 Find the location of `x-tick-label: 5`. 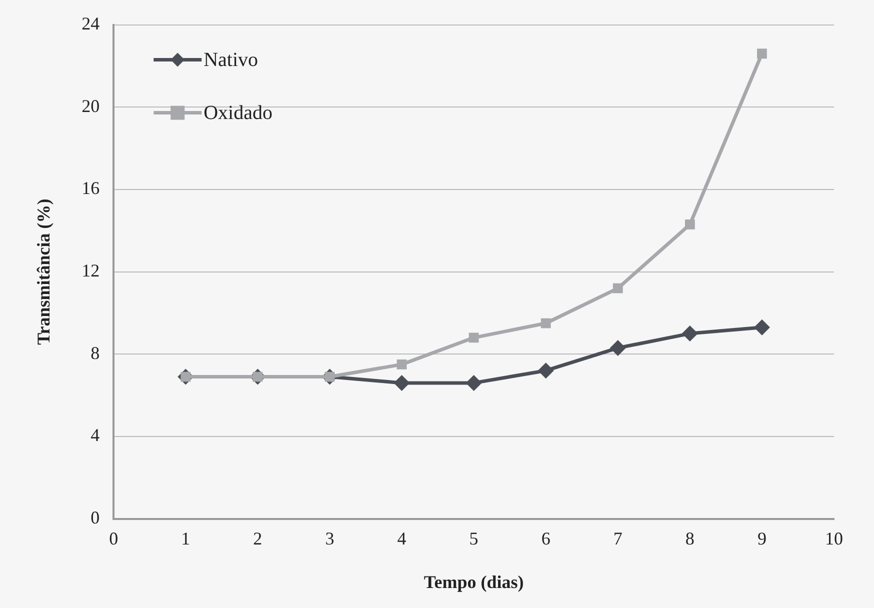

x-tick-label: 5 is located at coordinates (473, 538).